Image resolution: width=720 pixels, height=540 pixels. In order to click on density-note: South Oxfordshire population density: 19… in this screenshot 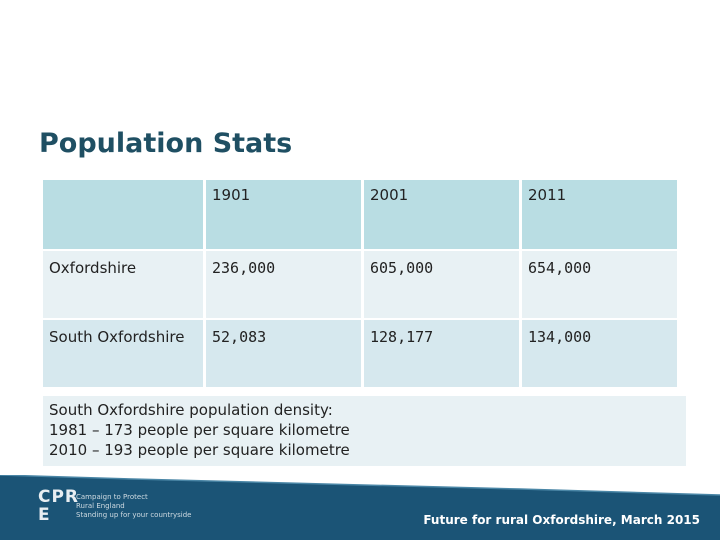, I will do `click(364, 431)`.